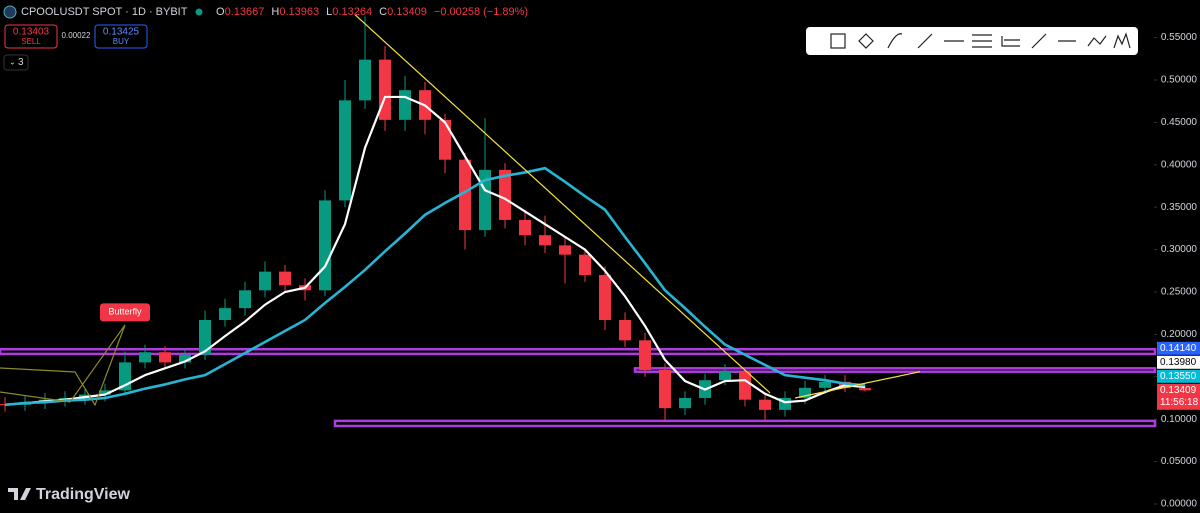 The image size is (1200, 513). Describe the element at coordinates (31, 41) in the screenshot. I see `sell-label: SELL` at that location.